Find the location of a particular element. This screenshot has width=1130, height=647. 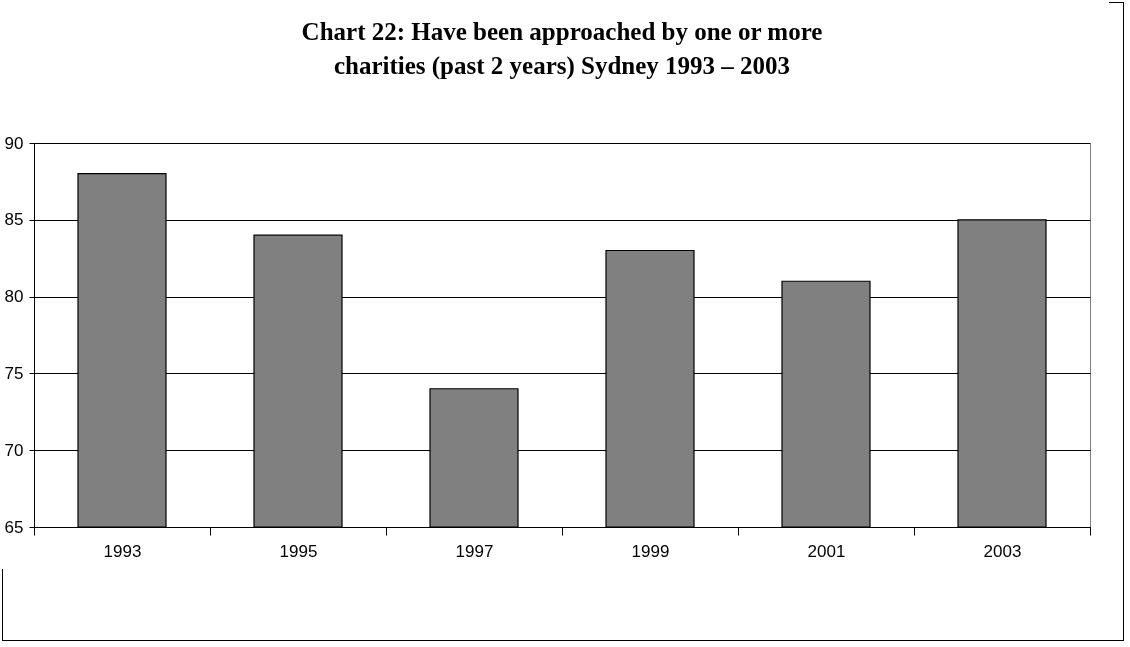

x-tick-label: 1995 is located at coordinates (298, 551).